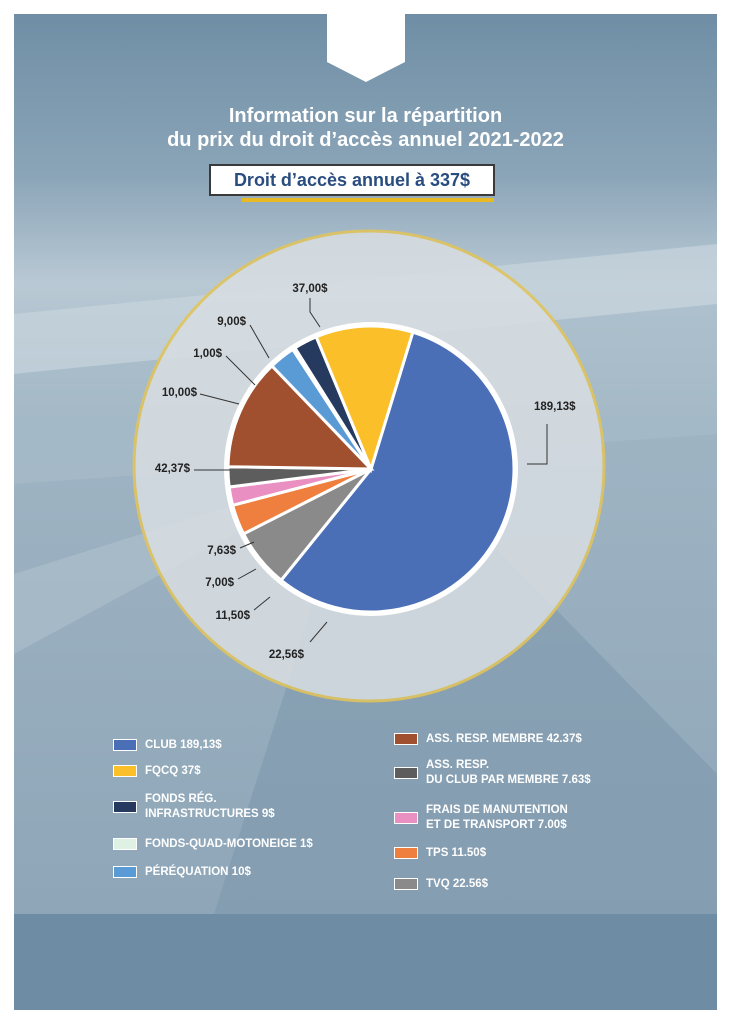  Describe the element at coordinates (368, 200) in the screenshot. I see `banner-underline` at that location.